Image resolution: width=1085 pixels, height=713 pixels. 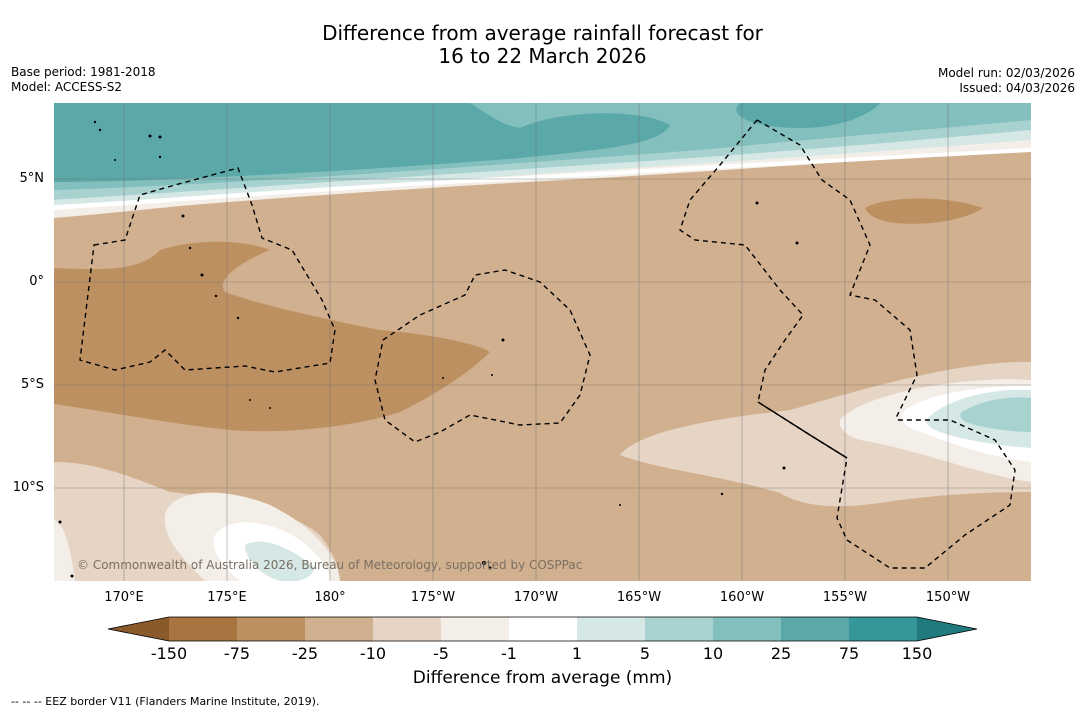 What do you see at coordinates (83, 72) in the screenshot?
I see `base-period: Base period: 1981-2018` at bounding box center [83, 72].